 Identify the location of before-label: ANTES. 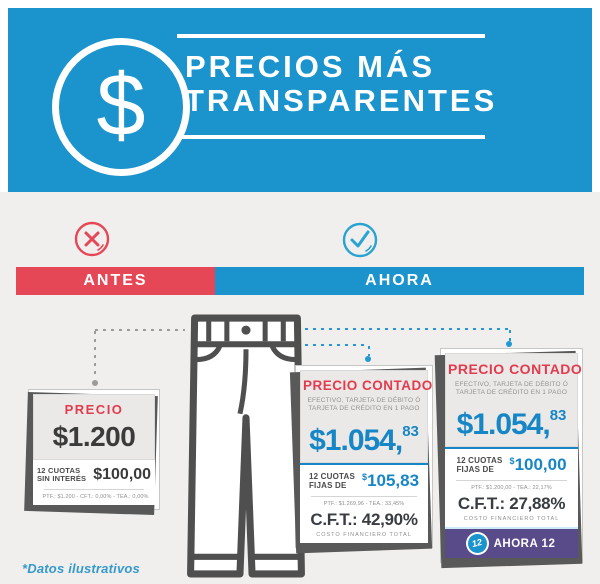
(115, 280).